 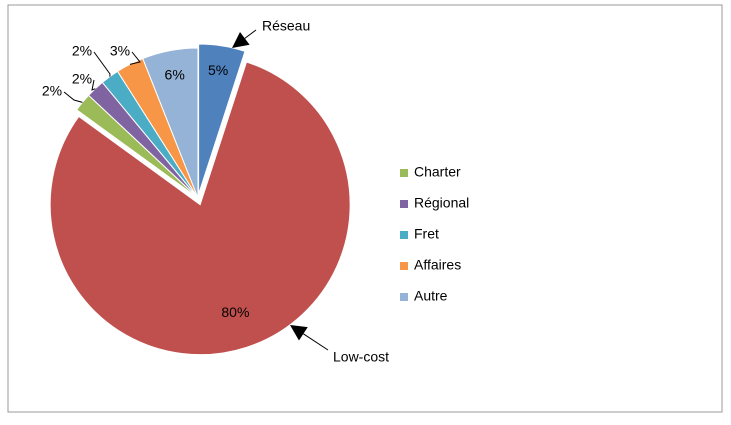 I want to click on legend-label: Charter, so click(x=437, y=172).